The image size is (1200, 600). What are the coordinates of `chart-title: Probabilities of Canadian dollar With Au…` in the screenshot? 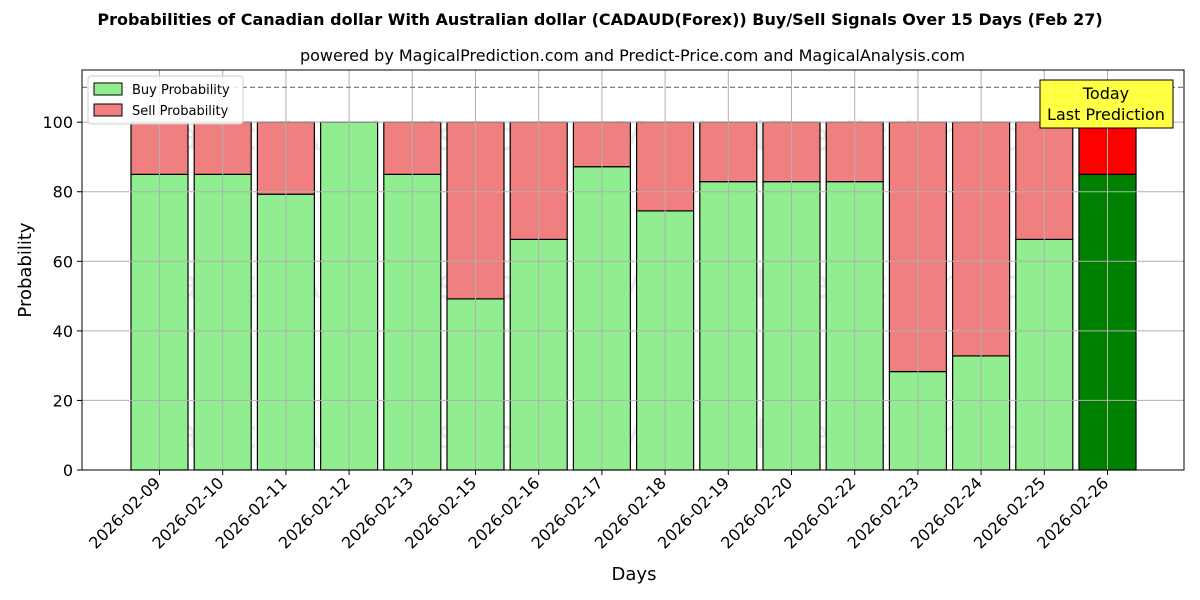 It's located at (600, 19).